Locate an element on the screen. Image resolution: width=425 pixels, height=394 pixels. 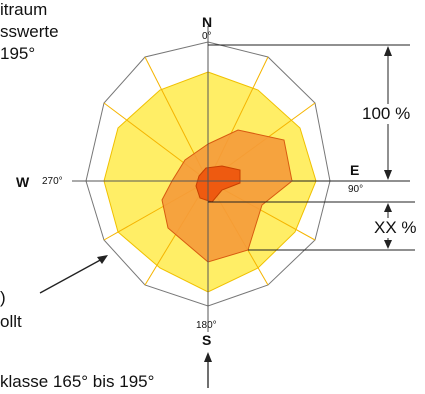
outer-ring-pointer-line is located at coordinates (72, 275).